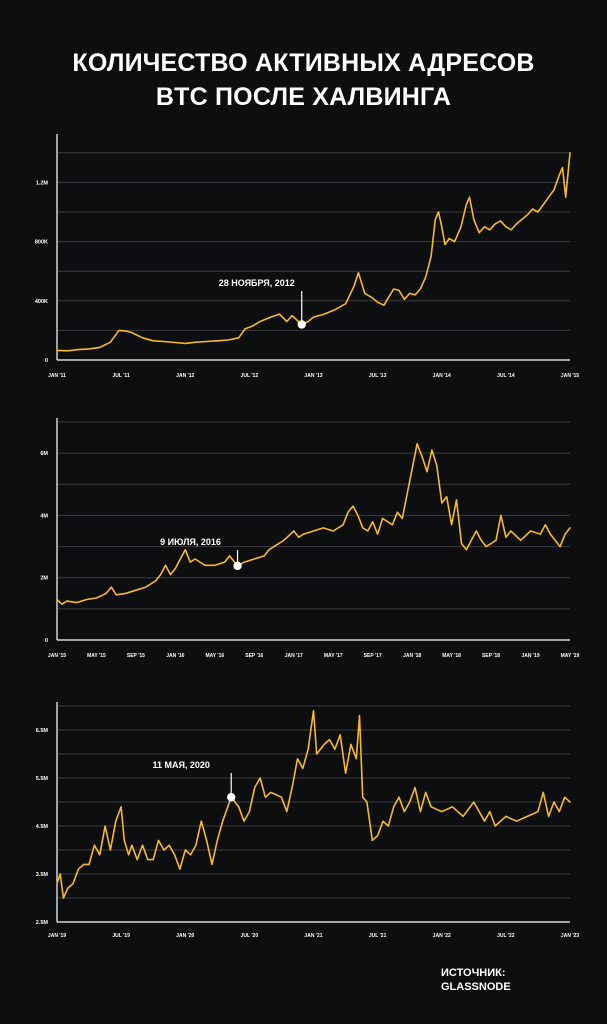 The width and height of the screenshot is (607, 1024). I want to click on x-tick-label: JAN '23, so click(570, 936).